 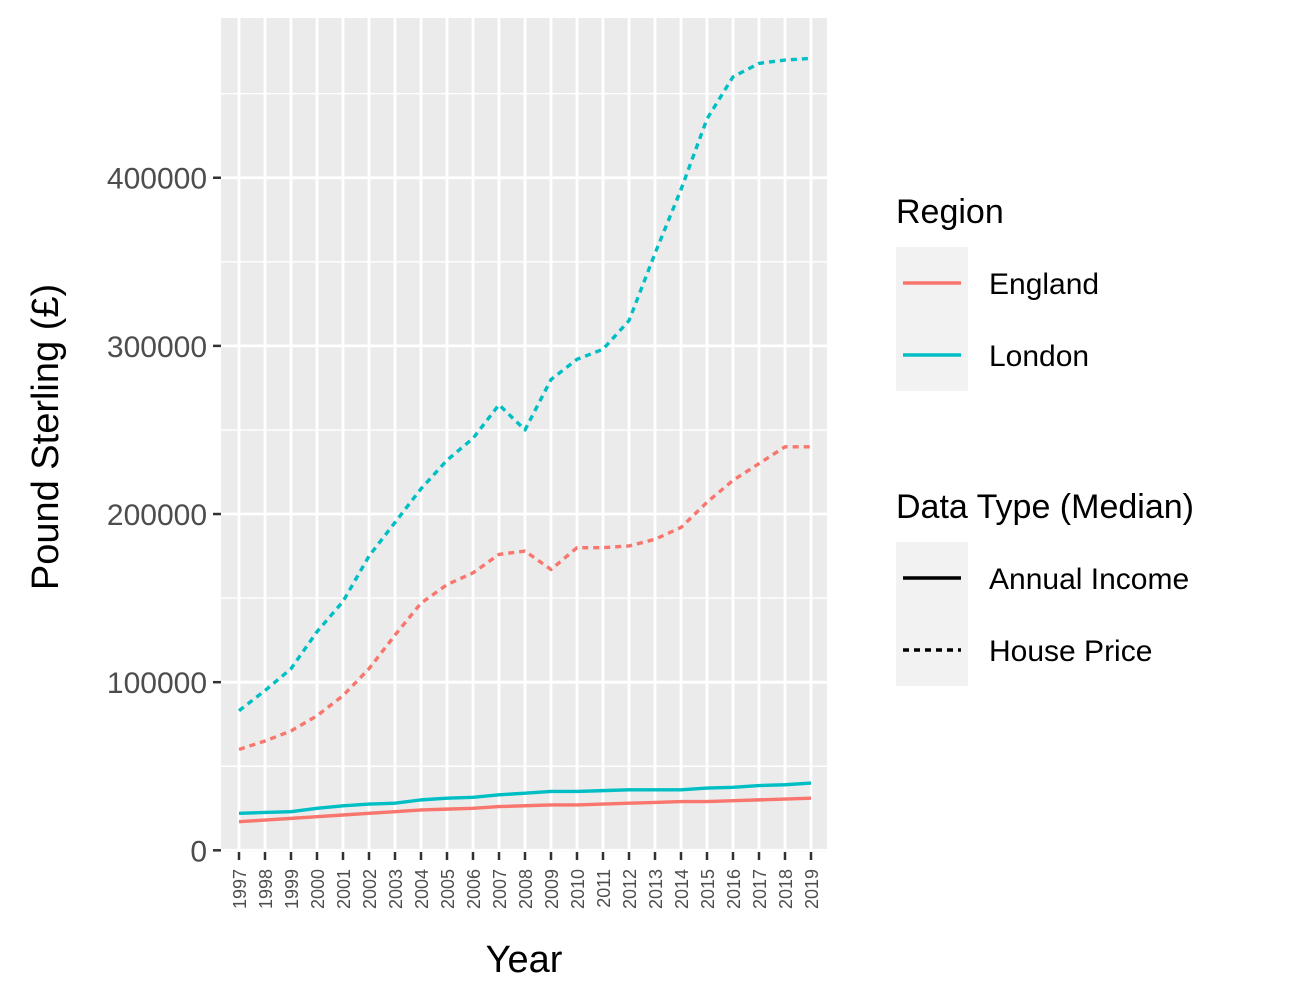 I want to click on y-tick-label: 300000, so click(x=157, y=347).